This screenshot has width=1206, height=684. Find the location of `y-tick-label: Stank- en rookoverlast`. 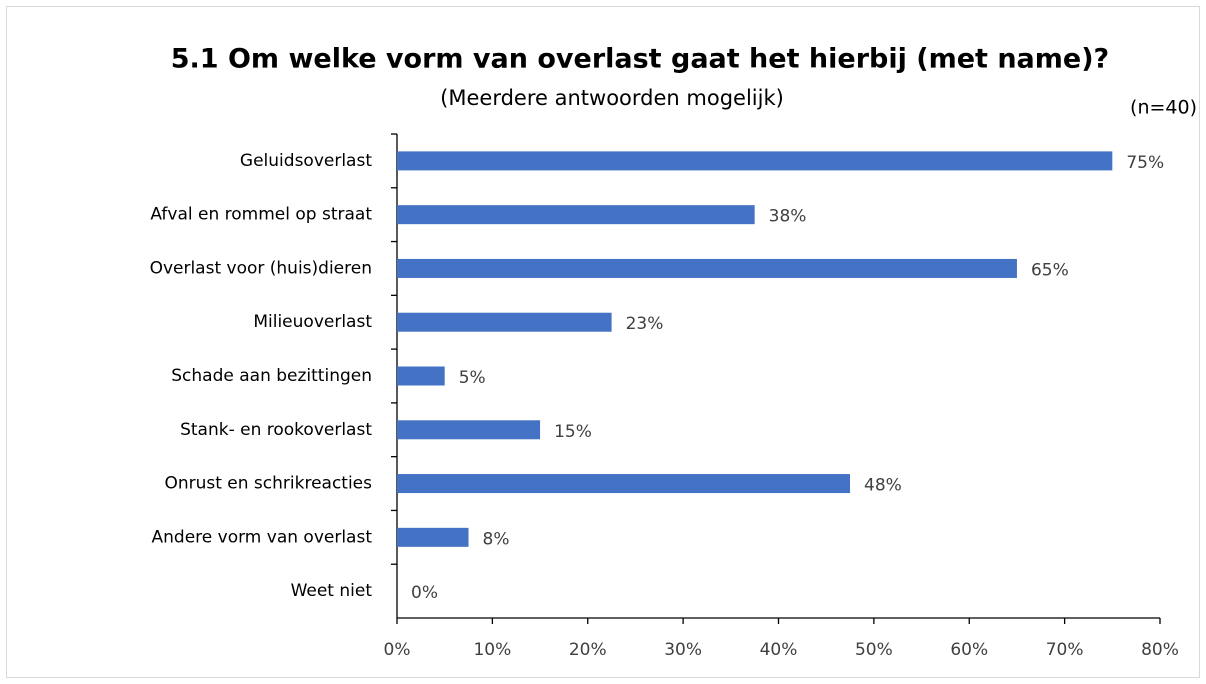

y-tick-label: Stank- en rookoverlast is located at coordinates (276, 430).